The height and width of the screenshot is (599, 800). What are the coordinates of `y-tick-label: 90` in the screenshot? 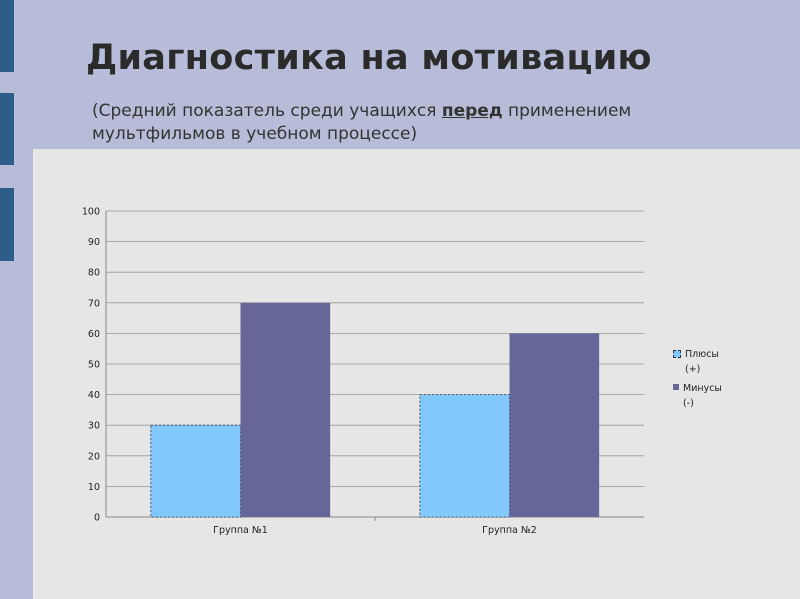 It's located at (94, 242).